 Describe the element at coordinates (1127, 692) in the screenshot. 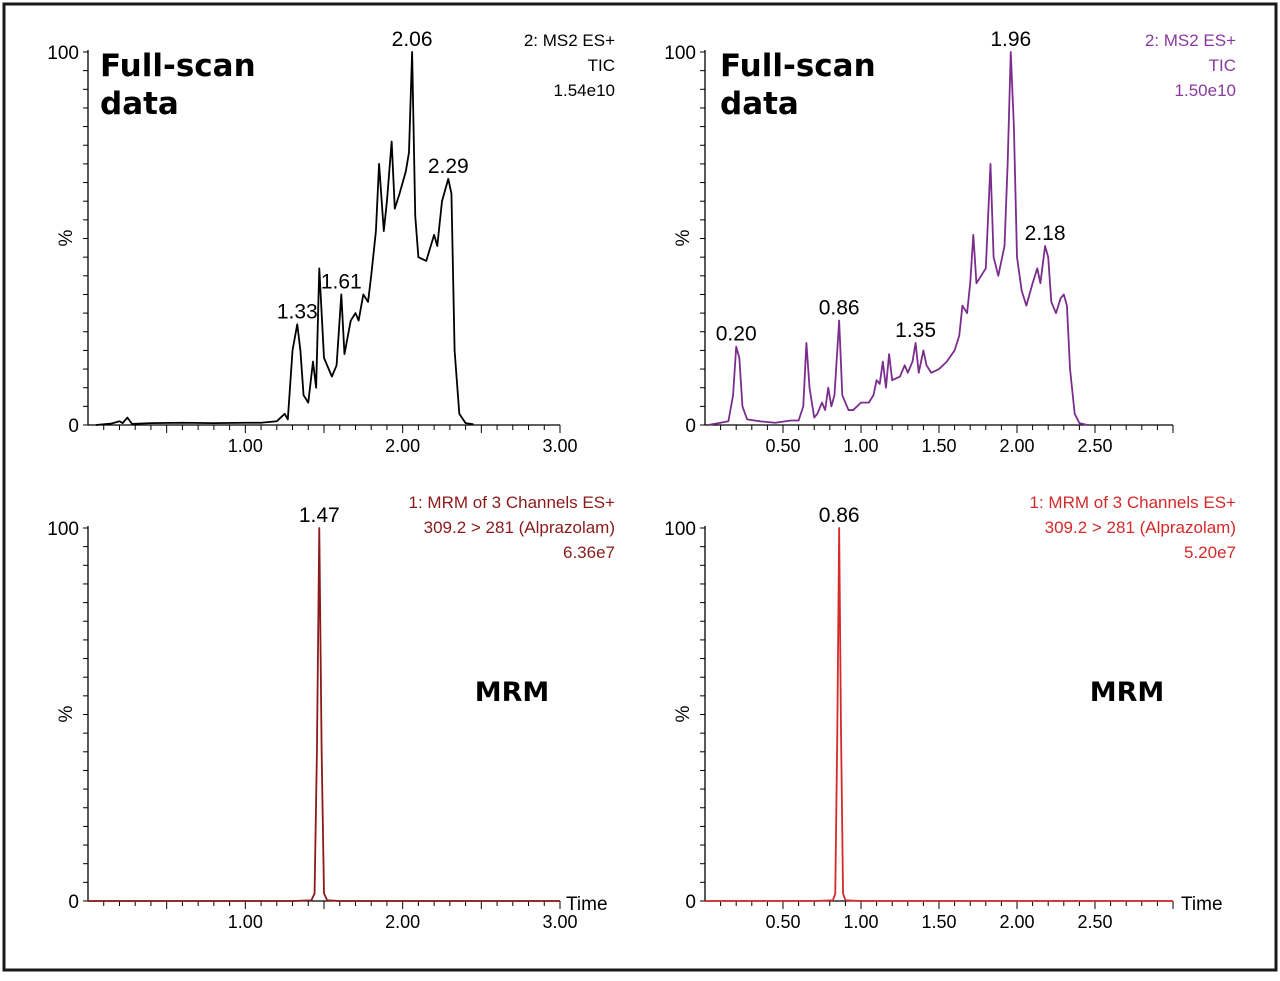

I see `panel-4-big-label: MRM` at that location.